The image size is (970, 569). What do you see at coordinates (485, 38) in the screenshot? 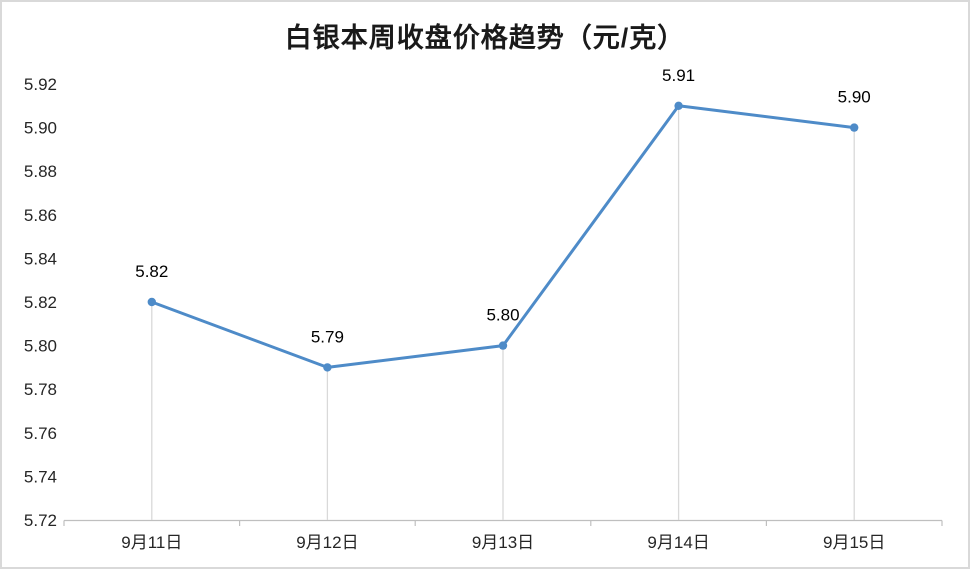
I see `chart-title: 白银本周收盘价格趋势（元/克）` at bounding box center [485, 38].